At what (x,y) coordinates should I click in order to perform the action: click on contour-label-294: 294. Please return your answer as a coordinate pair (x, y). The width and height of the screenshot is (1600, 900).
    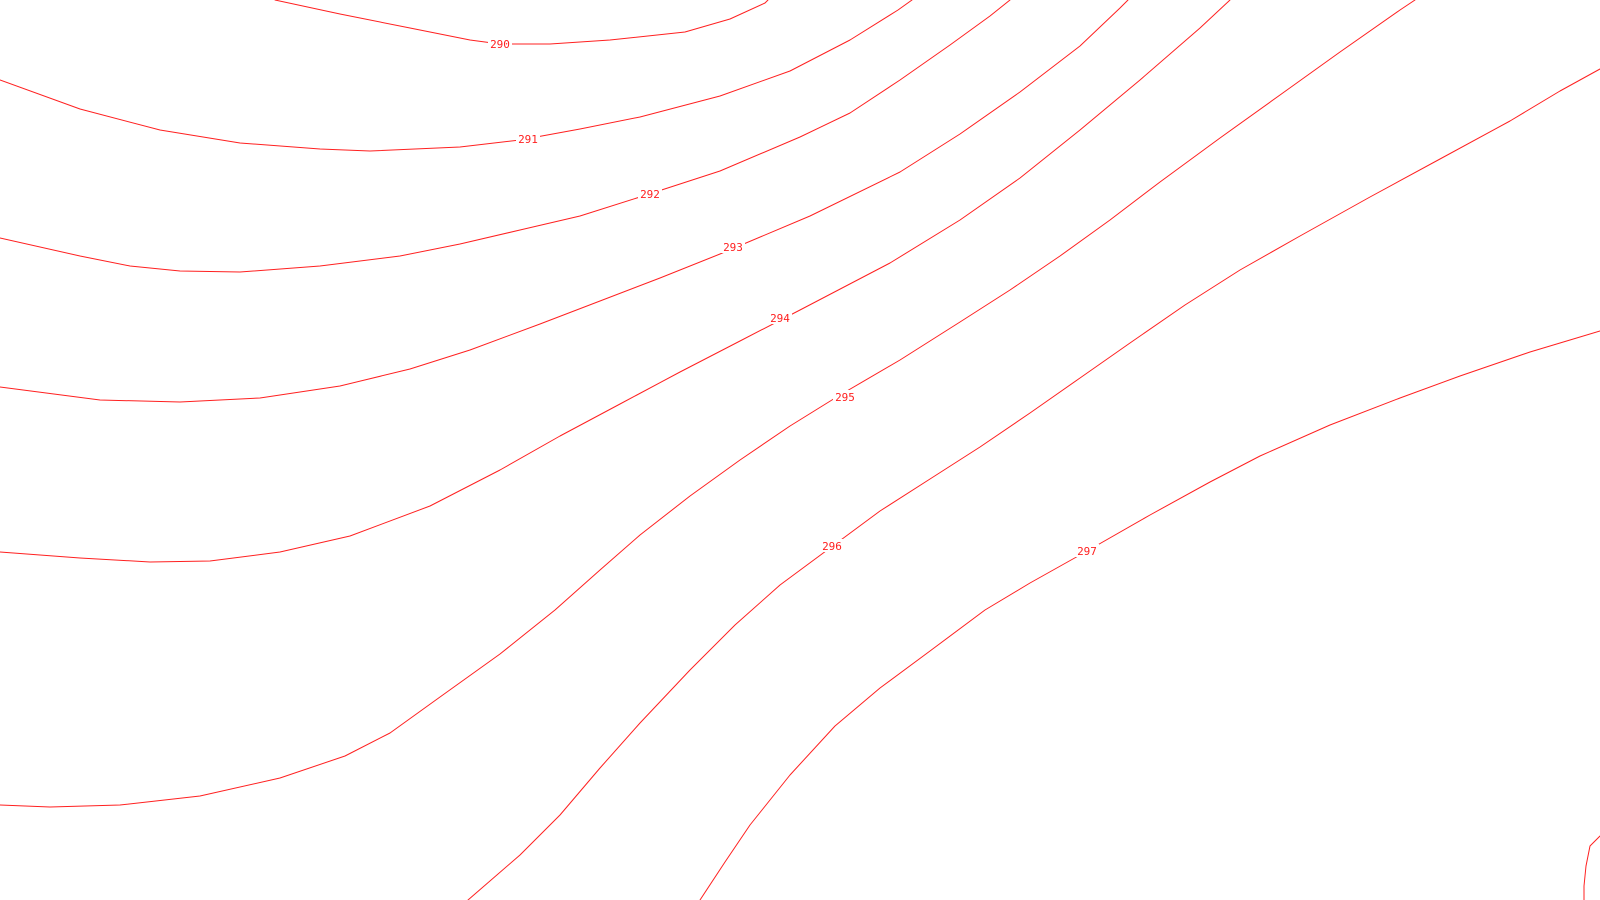
    Looking at the image, I should click on (780, 318).